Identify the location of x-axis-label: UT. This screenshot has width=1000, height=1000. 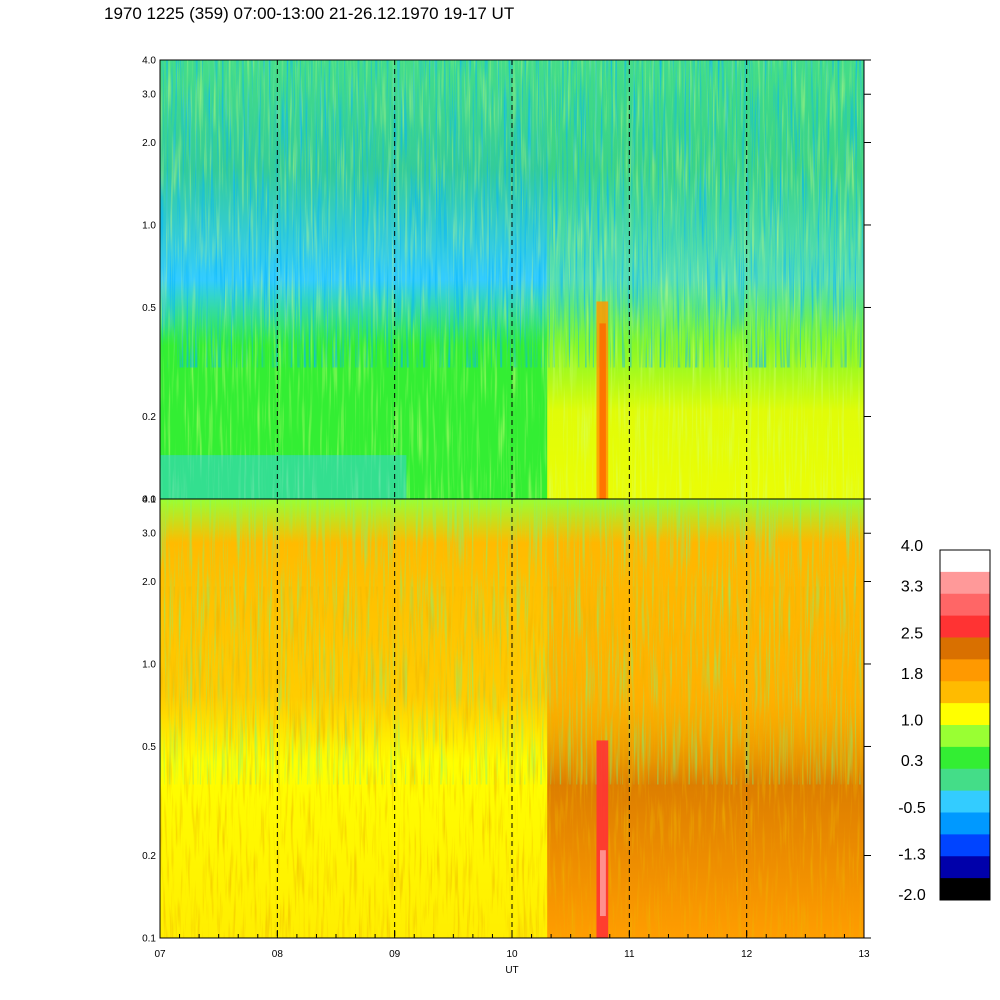
(511, 970).